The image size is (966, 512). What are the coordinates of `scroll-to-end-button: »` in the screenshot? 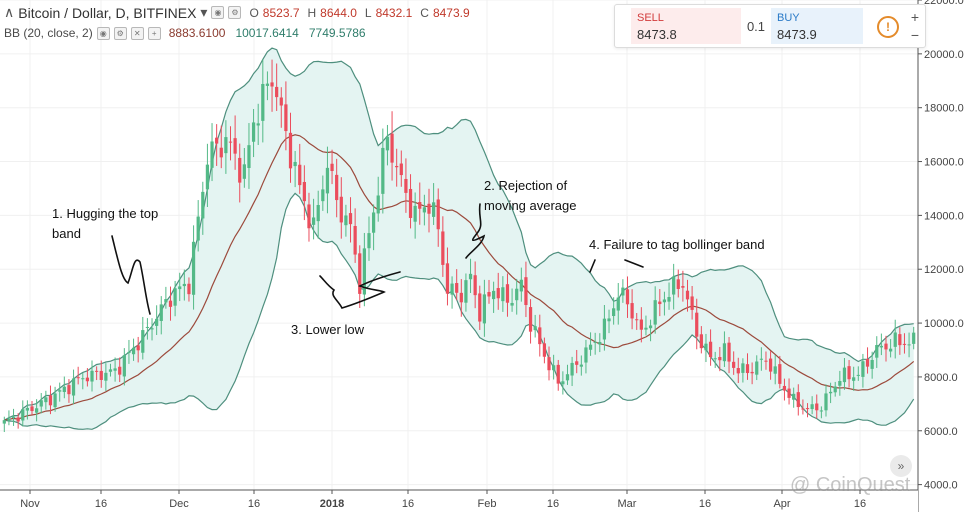 It's located at (901, 466).